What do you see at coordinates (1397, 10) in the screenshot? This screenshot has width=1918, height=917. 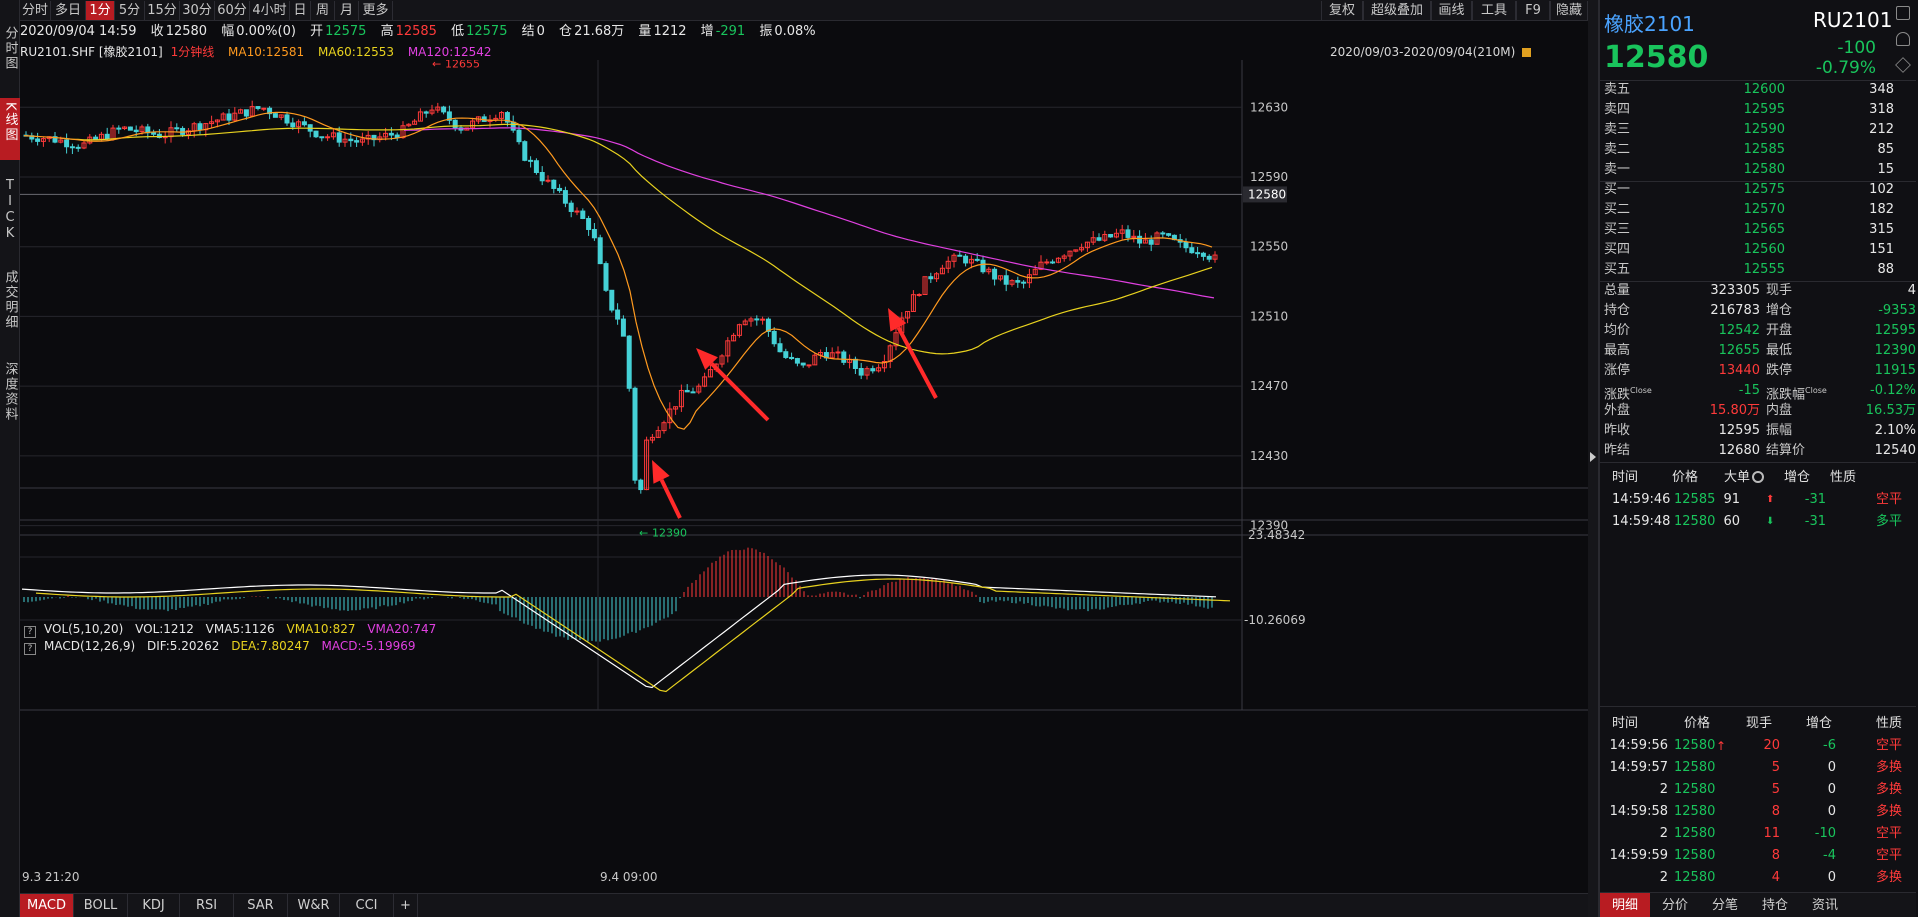 I see `tool-button-1: 超级叠加` at bounding box center [1397, 10].